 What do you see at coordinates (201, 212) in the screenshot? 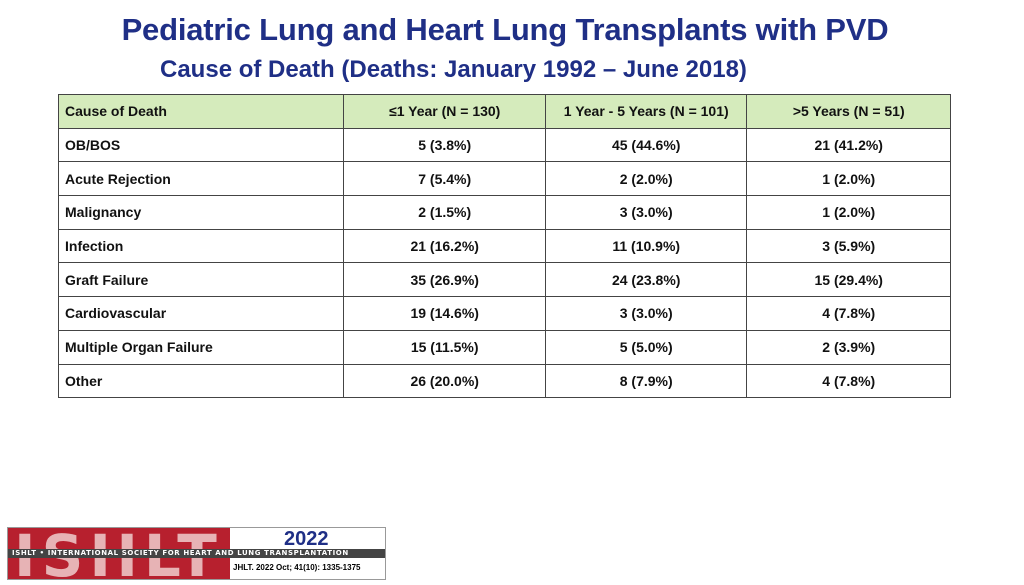
I see `cause-cell: Malignancy` at bounding box center [201, 212].